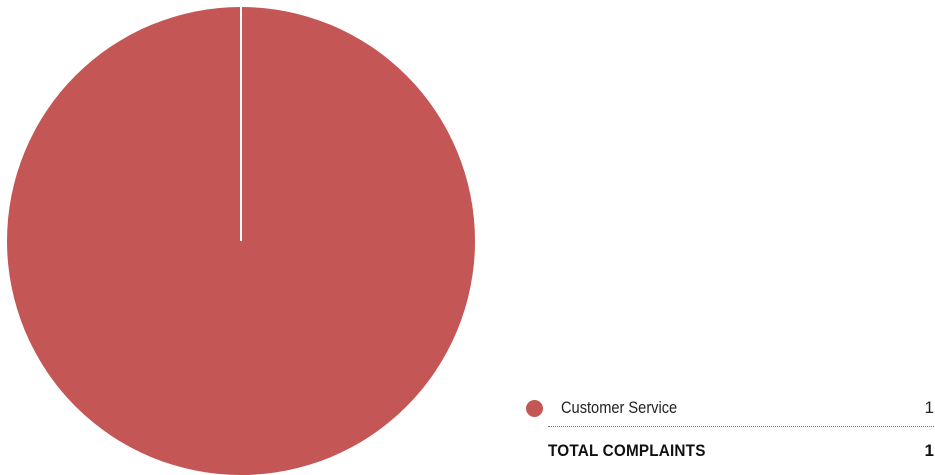 The width and height of the screenshot is (935, 475). Describe the element at coordinates (929, 407) in the screenshot. I see `legend-item-value: 1` at that location.